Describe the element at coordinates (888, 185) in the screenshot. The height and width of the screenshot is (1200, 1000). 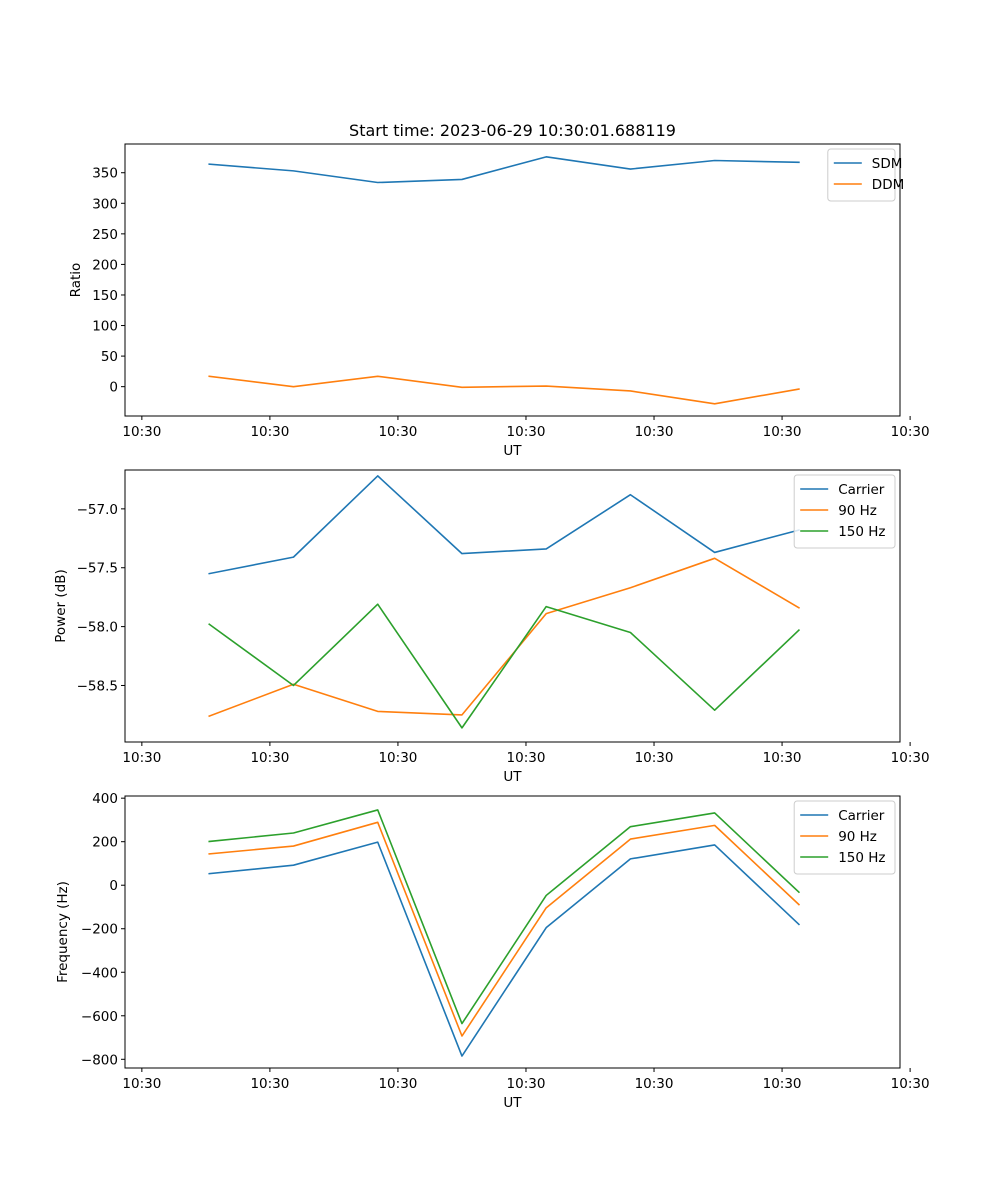
I see `legend-label-1-2: DDM` at that location.